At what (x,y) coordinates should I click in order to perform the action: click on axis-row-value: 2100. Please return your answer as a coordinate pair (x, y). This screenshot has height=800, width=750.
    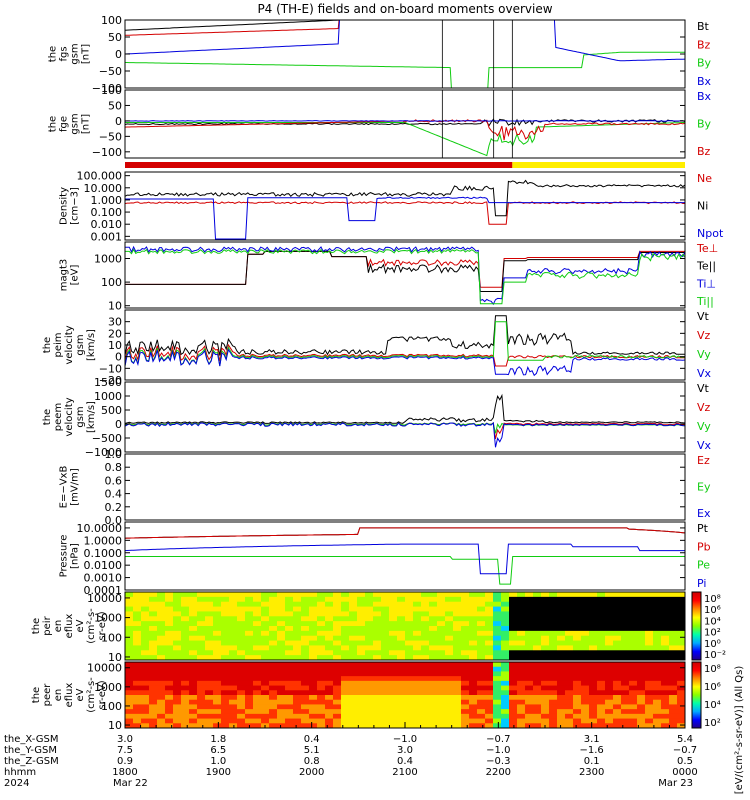
    Looking at the image, I should click on (404, 772).